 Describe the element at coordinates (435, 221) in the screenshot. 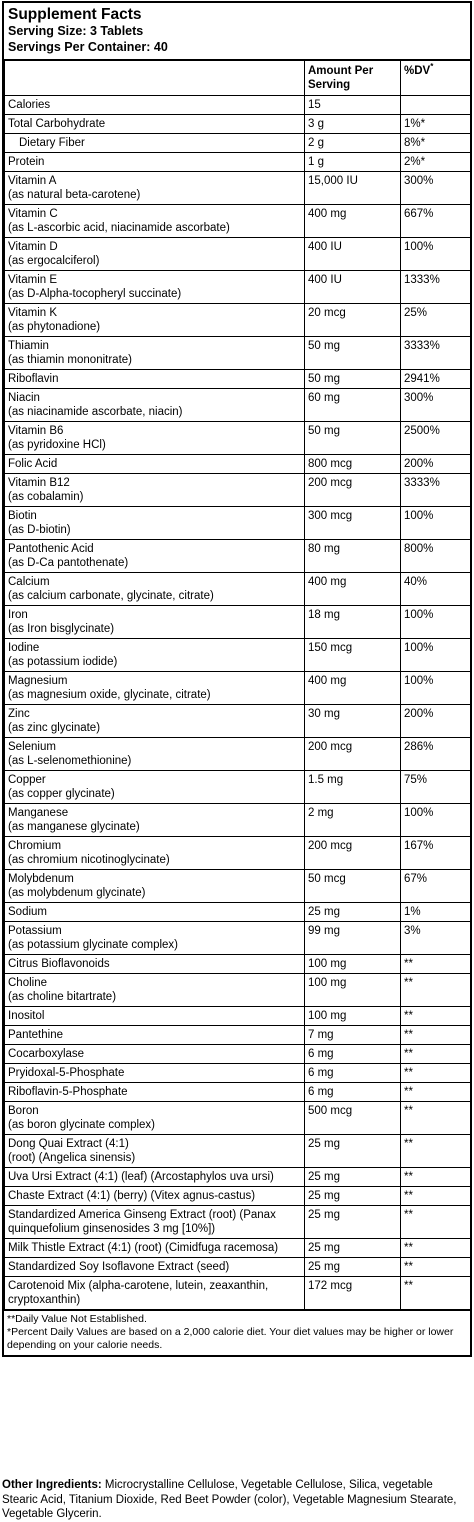

I see `nutrient-dv: 667%` at that location.